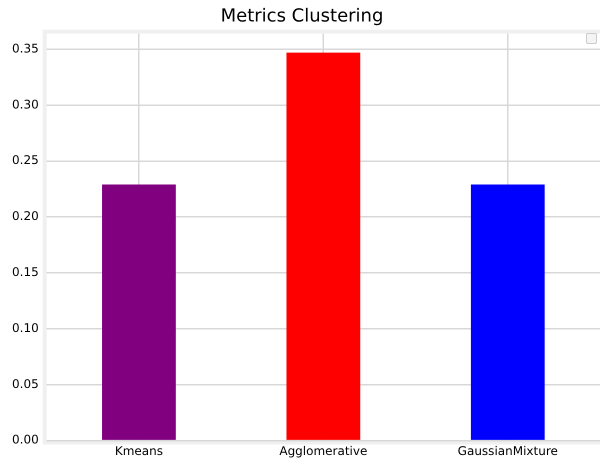  Describe the element at coordinates (25, 439) in the screenshot. I see `y-tick-label: 0.00` at that location.